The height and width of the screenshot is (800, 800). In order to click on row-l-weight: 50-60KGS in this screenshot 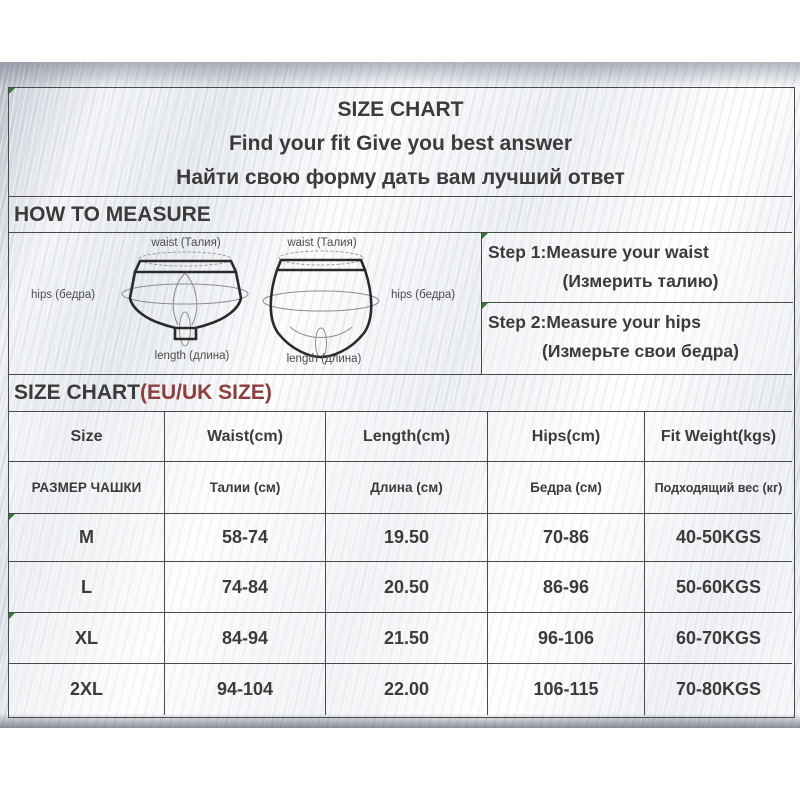, I will do `click(718, 587)`.